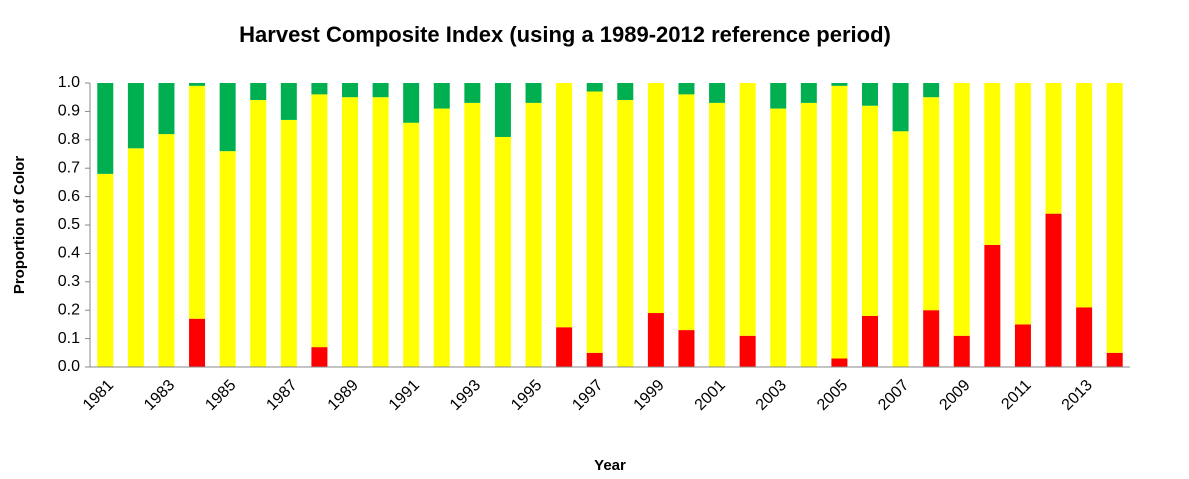 The height and width of the screenshot is (479, 1189). I want to click on x-tick-label: 2007, so click(893, 395).